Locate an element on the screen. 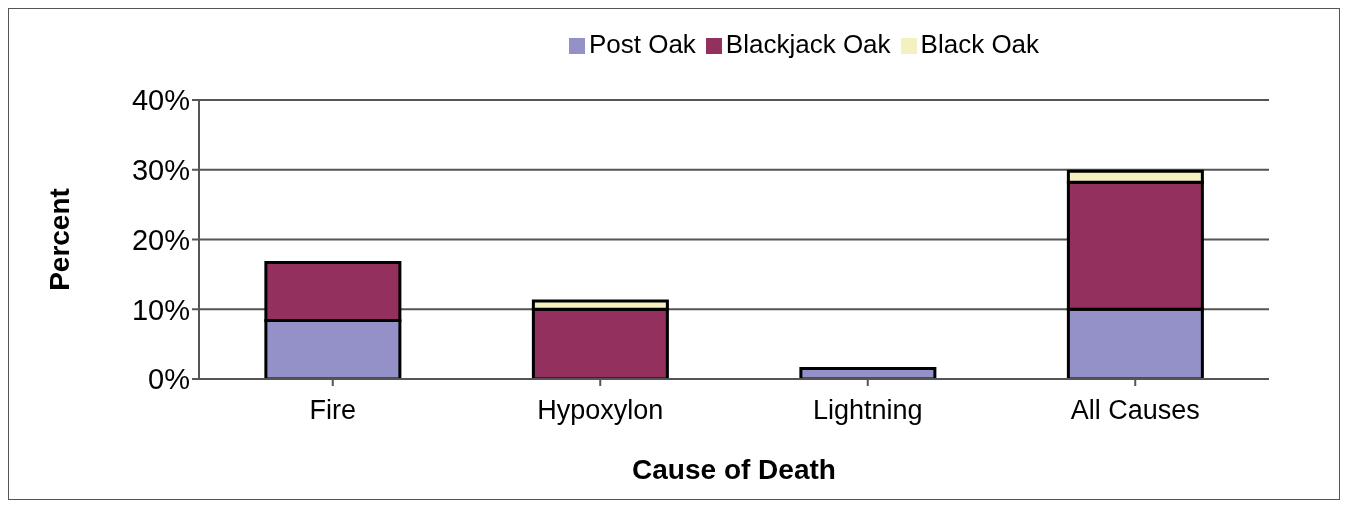 This screenshot has width=1350, height=510. y-tick-label: 20% is located at coordinates (160, 239).